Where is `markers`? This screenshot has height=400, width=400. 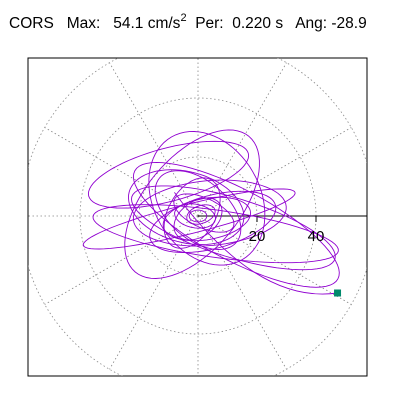
markers is located at coordinates (338, 293).